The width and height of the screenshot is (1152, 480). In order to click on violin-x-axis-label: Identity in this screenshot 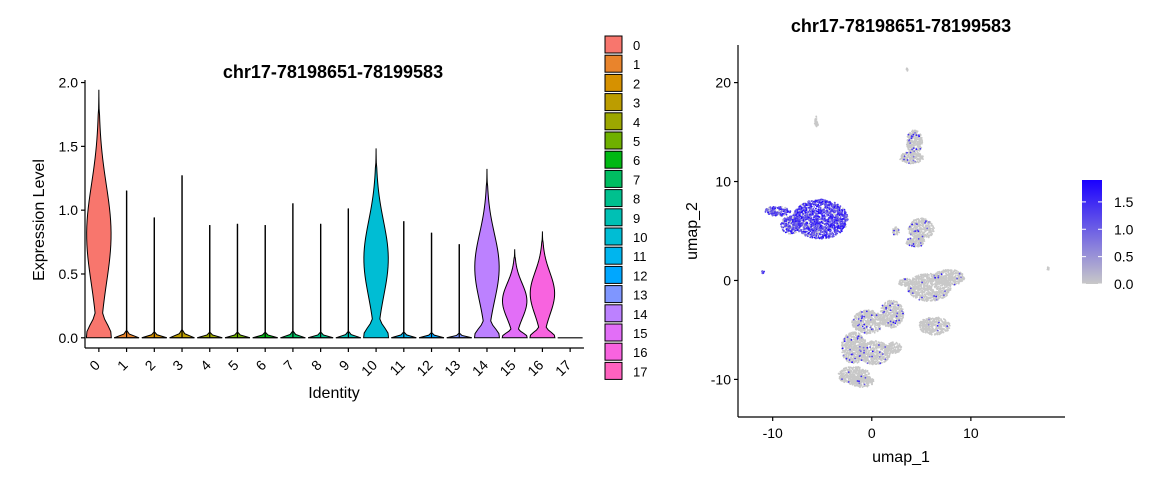, I will do `click(334, 393)`.